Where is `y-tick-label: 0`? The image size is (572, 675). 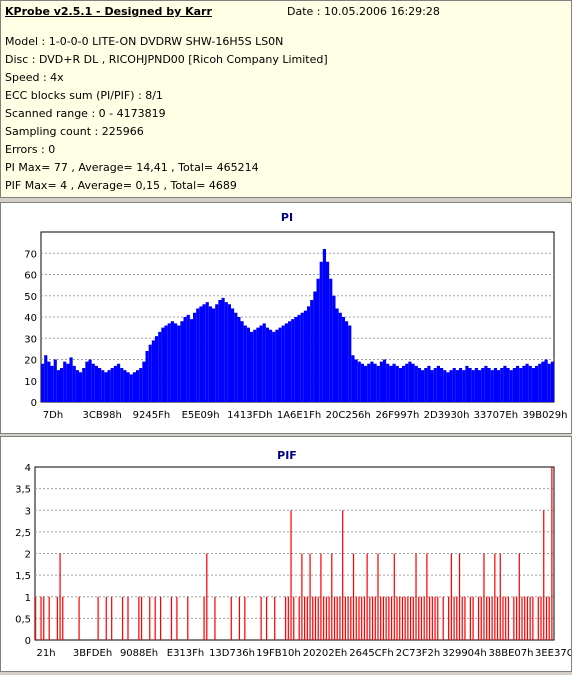
y-tick-label: 0 is located at coordinates (28, 641).